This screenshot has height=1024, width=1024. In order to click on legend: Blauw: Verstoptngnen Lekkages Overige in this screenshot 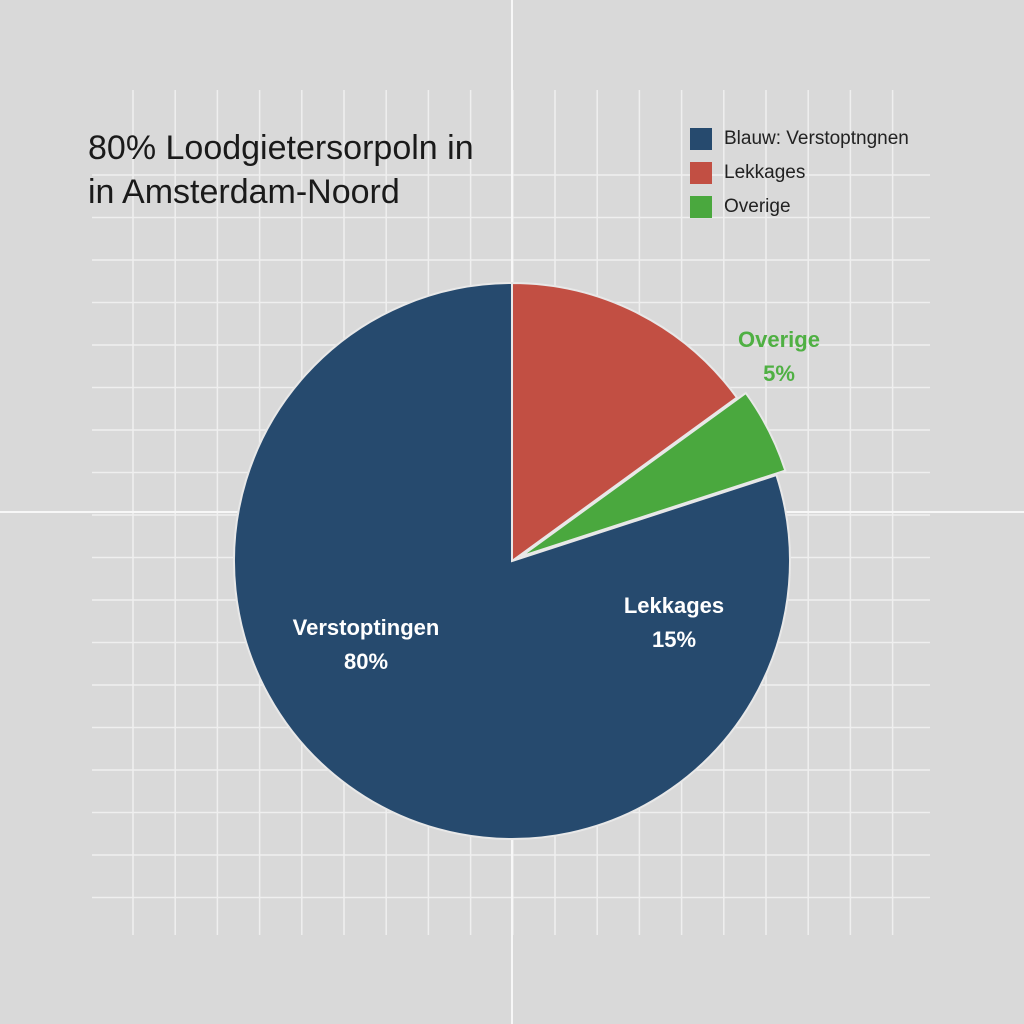, I will do `click(799, 173)`.